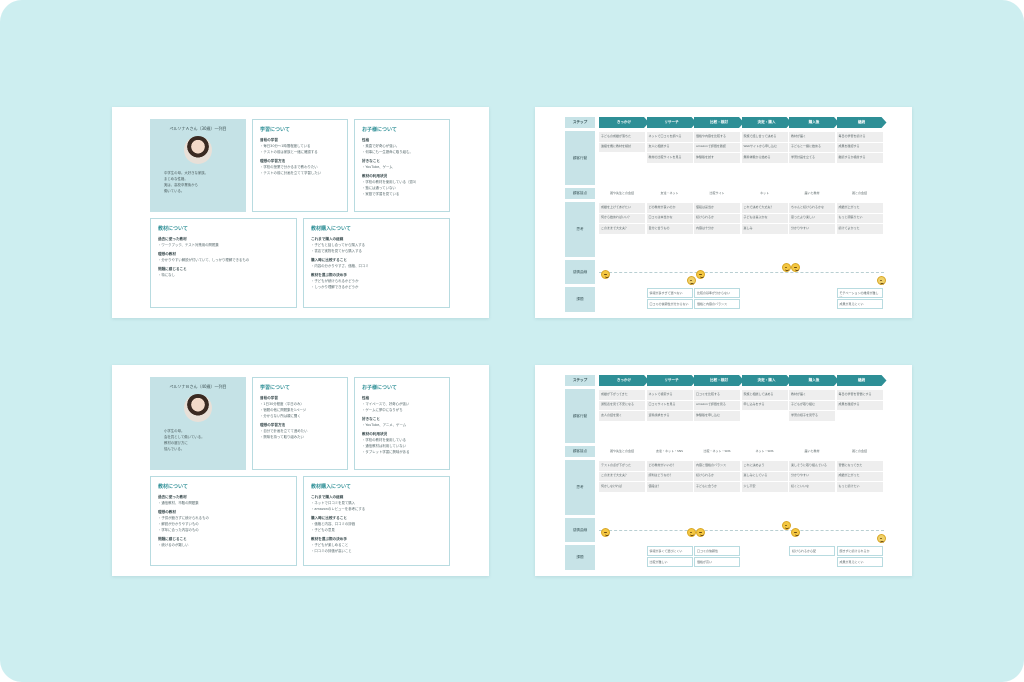  Describe the element at coordinates (338, 245) in the screenshot. I see `group-item: ・子どもと話し合ってから購入する` at that location.